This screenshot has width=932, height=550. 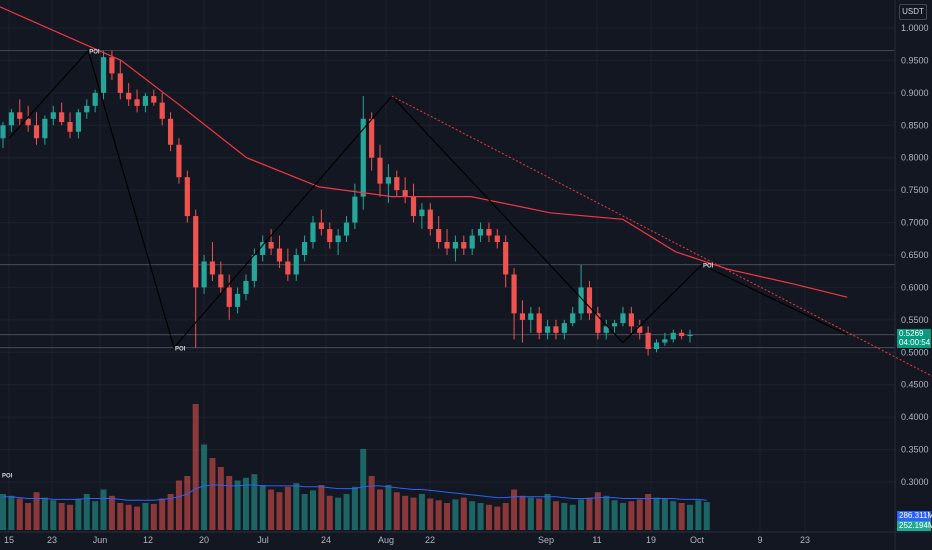 I want to click on y-tick-label: 0.7500, so click(x=915, y=190).